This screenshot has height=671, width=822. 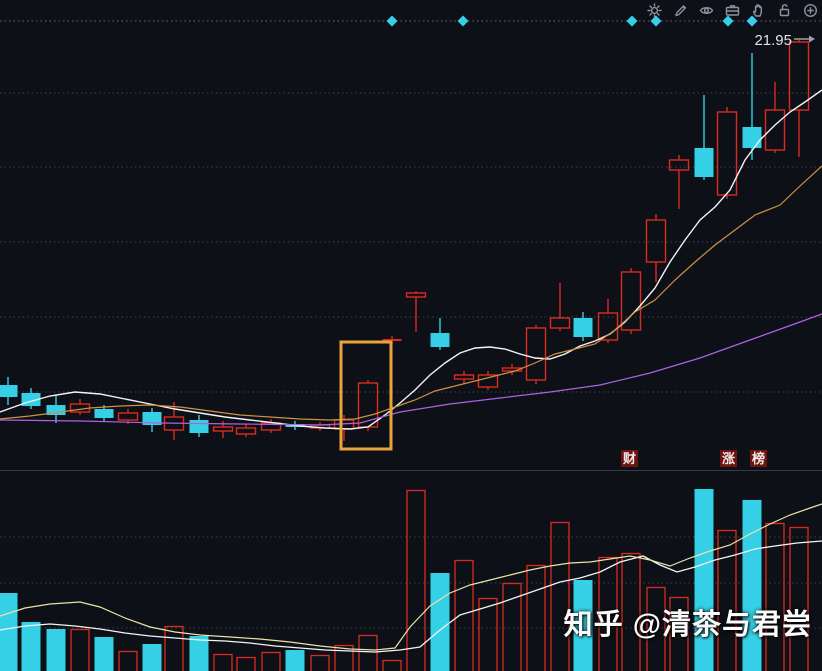 I want to click on pane-divider, so click(x=411, y=470).